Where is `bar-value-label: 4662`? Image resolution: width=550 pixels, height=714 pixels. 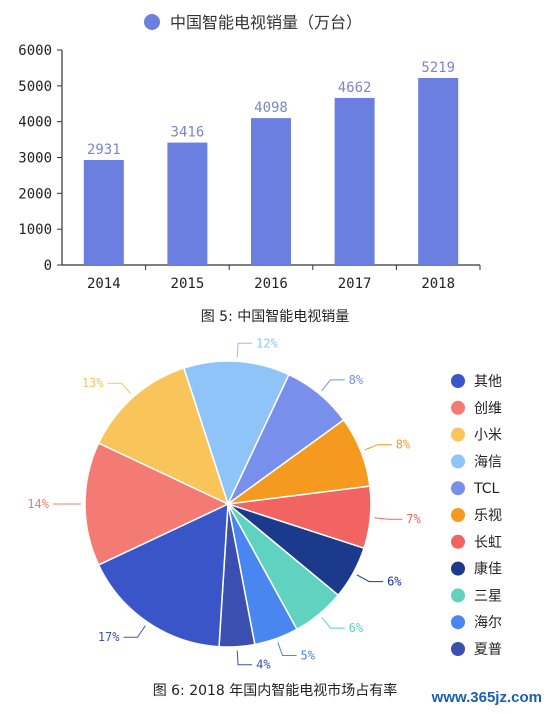
bar-value-label: 4662 is located at coordinates (355, 88).